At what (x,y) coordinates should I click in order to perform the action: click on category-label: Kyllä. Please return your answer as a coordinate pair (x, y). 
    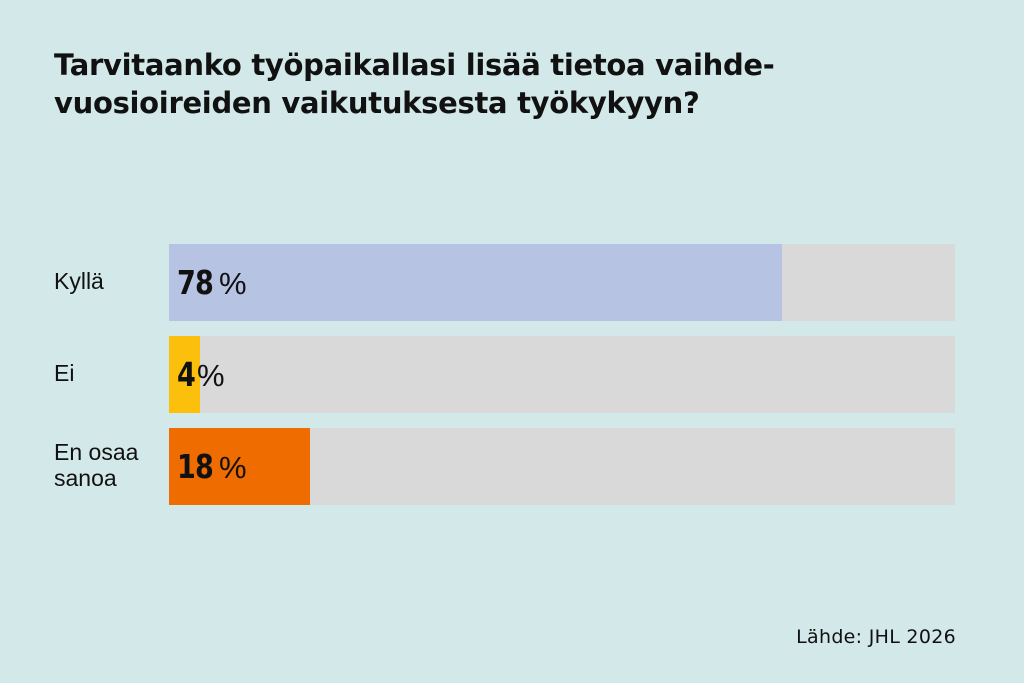
    Looking at the image, I should click on (79, 281).